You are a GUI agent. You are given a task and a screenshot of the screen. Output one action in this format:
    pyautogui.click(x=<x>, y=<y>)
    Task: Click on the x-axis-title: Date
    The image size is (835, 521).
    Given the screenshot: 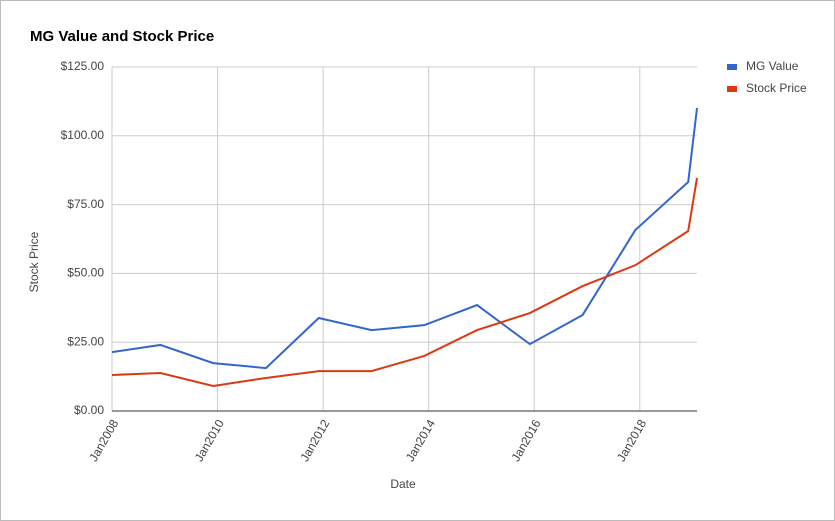 What is the action you would take?
    pyautogui.click(x=403, y=484)
    